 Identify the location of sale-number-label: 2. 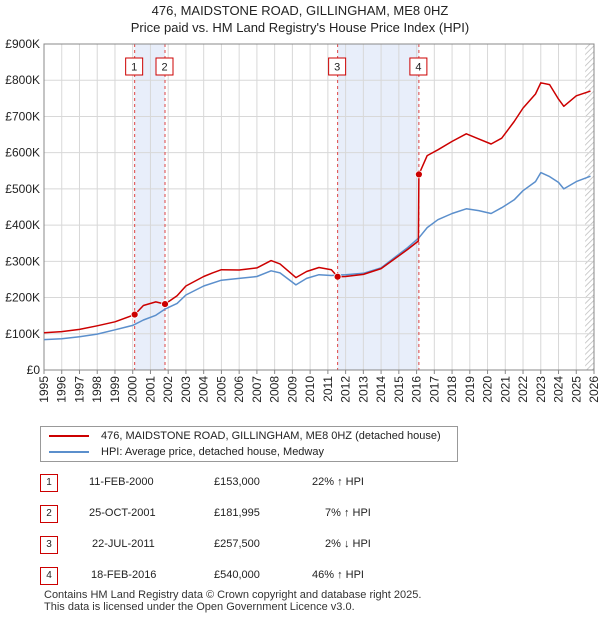
(164, 68).